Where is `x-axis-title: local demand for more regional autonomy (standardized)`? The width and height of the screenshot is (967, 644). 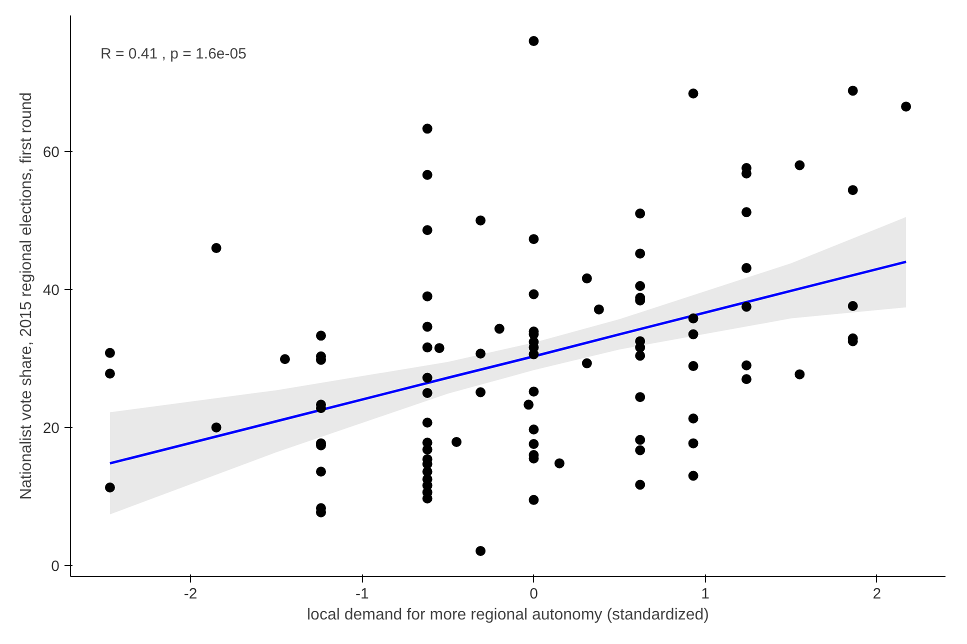 x-axis-title: local demand for more regional autonomy (standardized) is located at coordinates (508, 615).